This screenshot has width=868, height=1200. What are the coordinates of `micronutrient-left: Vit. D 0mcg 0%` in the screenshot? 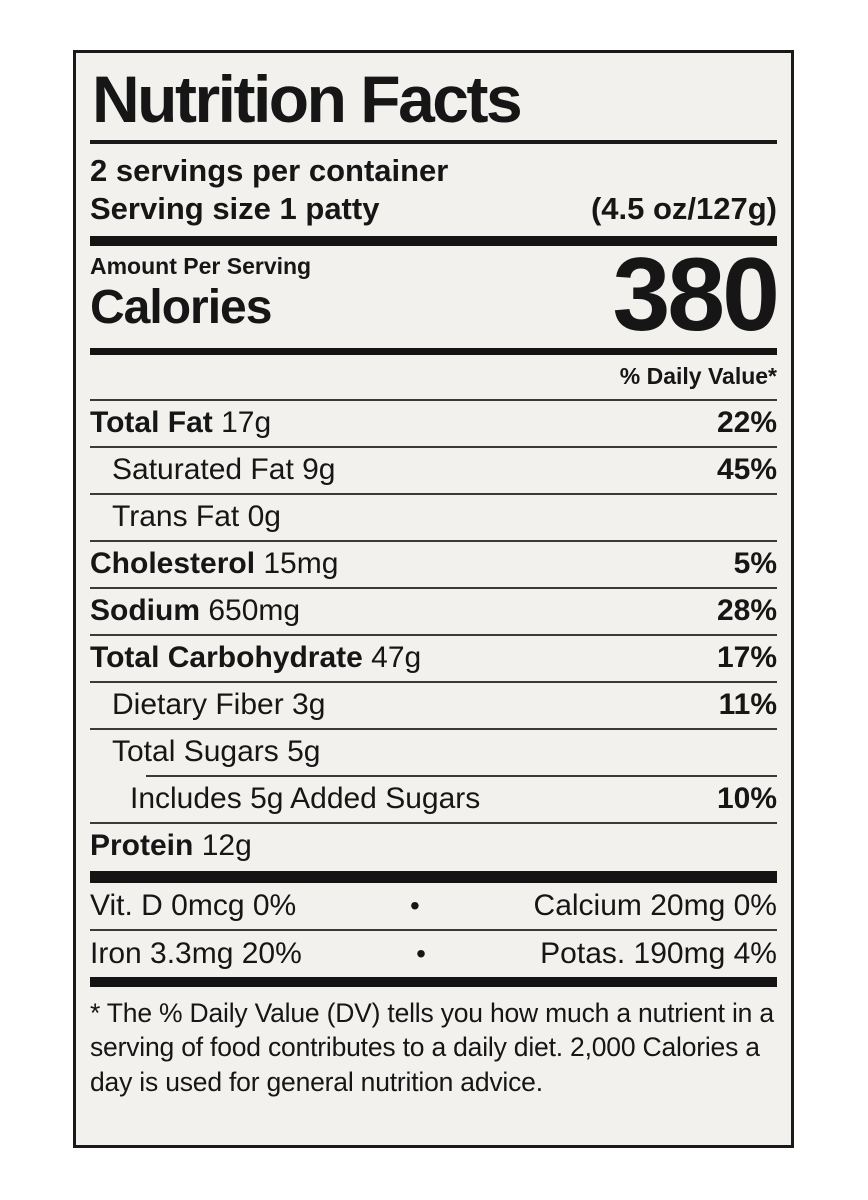 It's located at (193, 905).